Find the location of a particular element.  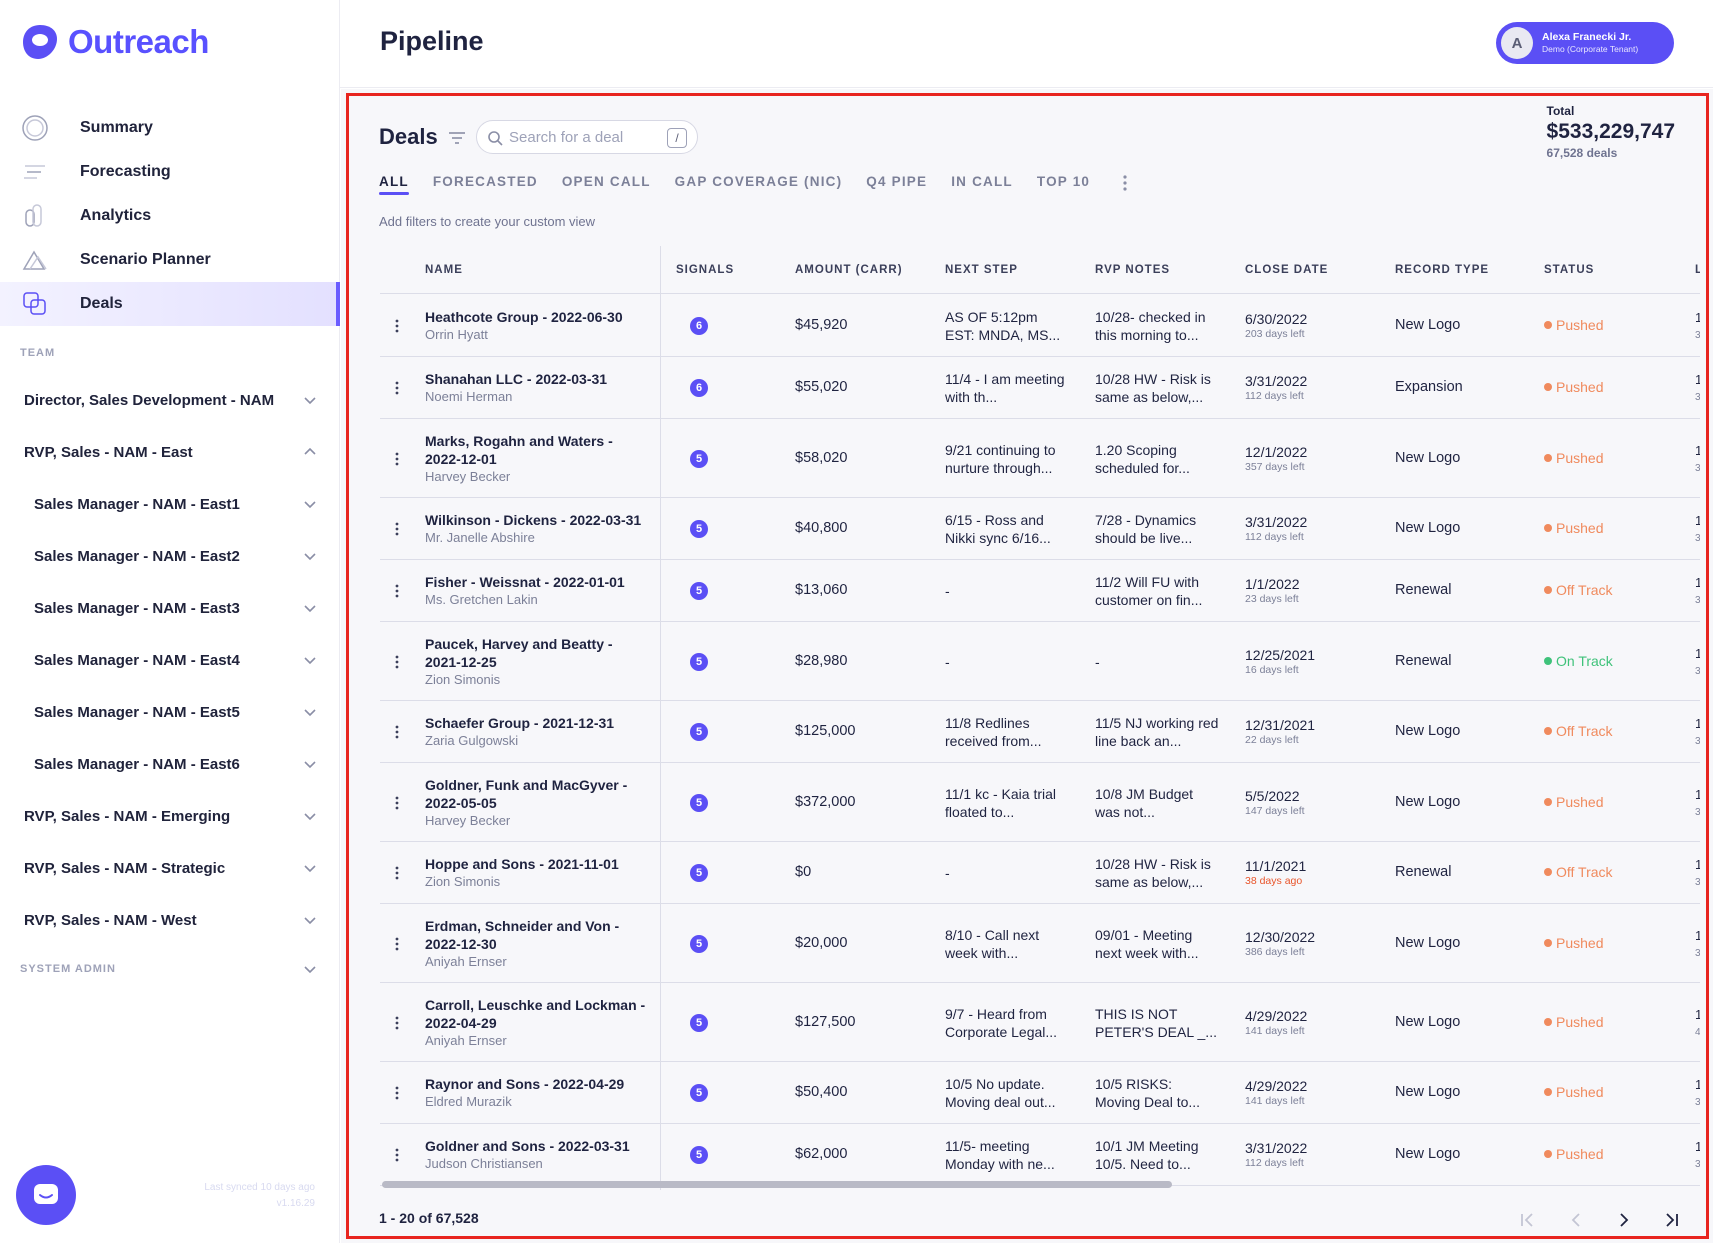

deal-name: Paucek, Harvey and Beatty - 2021-12-25 is located at coordinates (519, 653).